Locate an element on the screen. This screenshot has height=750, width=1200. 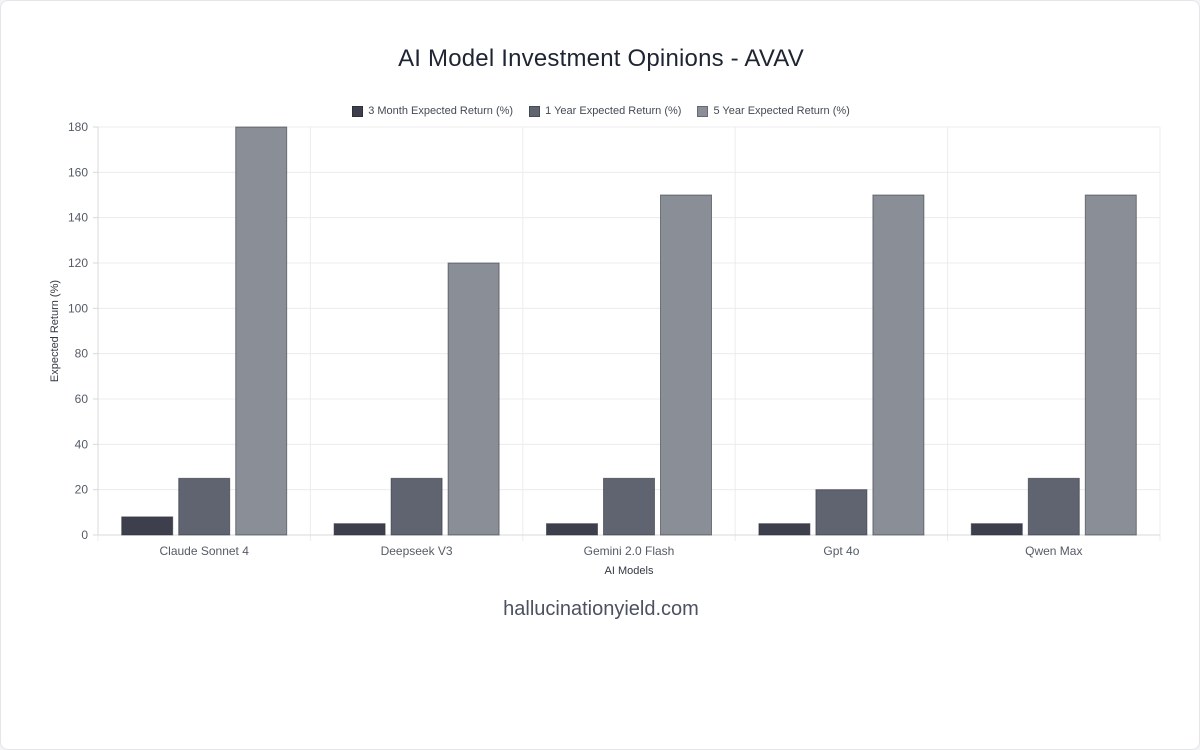
y-tick-label: 20 is located at coordinates (82, 490).